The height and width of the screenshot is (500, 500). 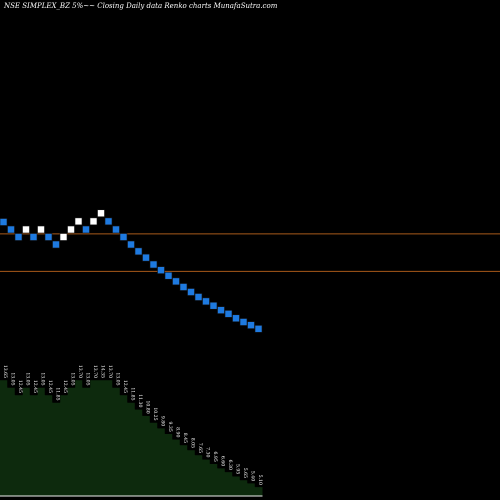 I want to click on volume-area, so click(x=131, y=438).